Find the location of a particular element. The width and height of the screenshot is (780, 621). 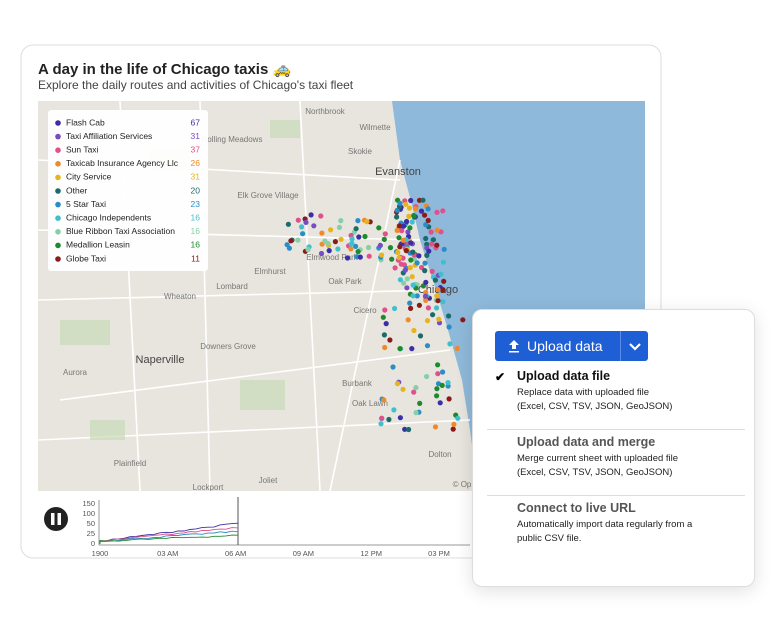

upload-icon is located at coordinates (514, 346).